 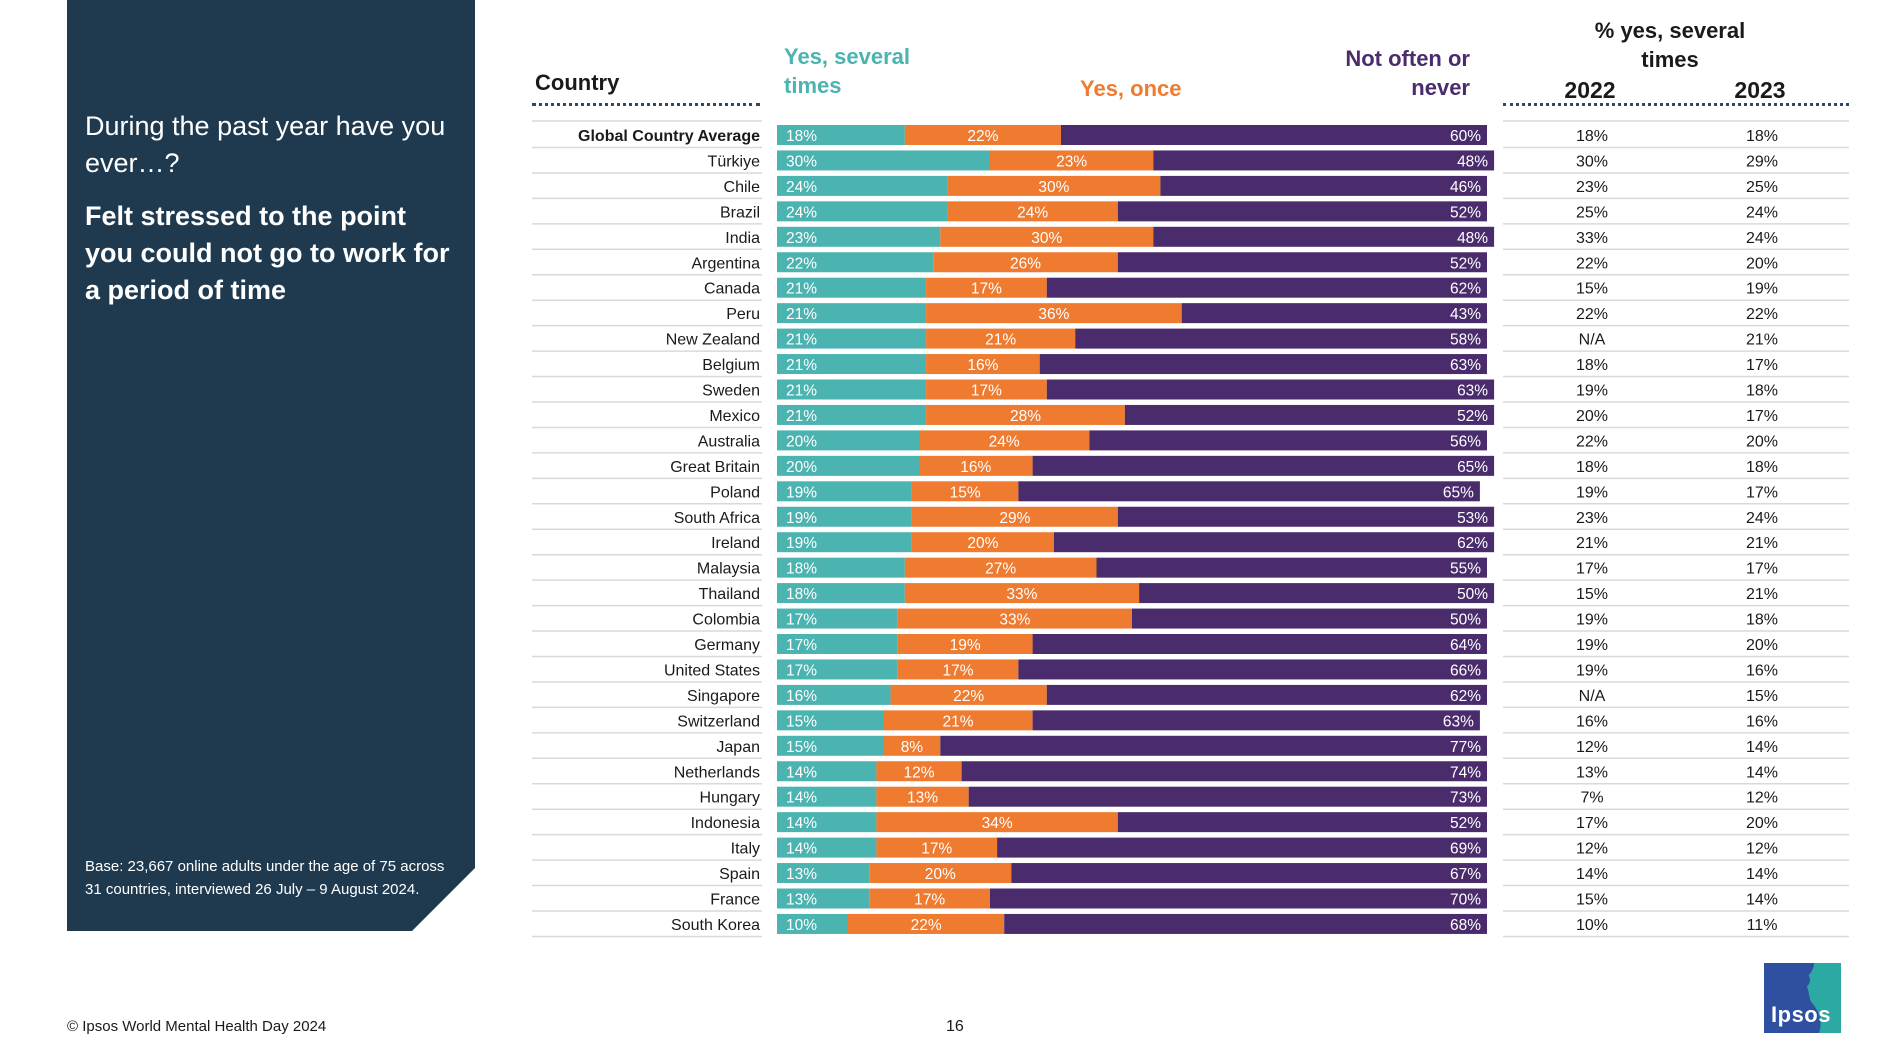 What do you see at coordinates (718, 721) in the screenshot?
I see `country-label: Switzerland` at bounding box center [718, 721].